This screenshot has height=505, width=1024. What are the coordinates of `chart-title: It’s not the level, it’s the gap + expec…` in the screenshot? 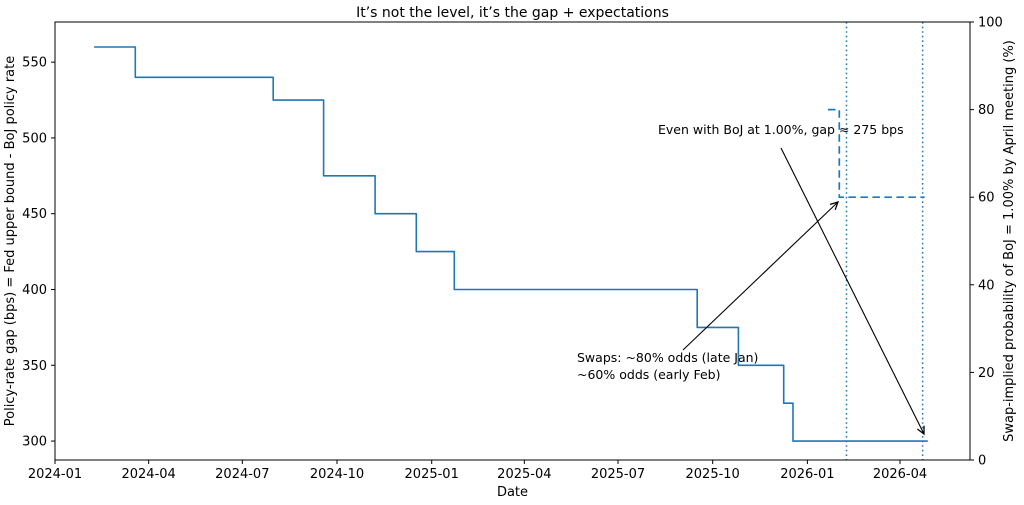 It's located at (512, 13).